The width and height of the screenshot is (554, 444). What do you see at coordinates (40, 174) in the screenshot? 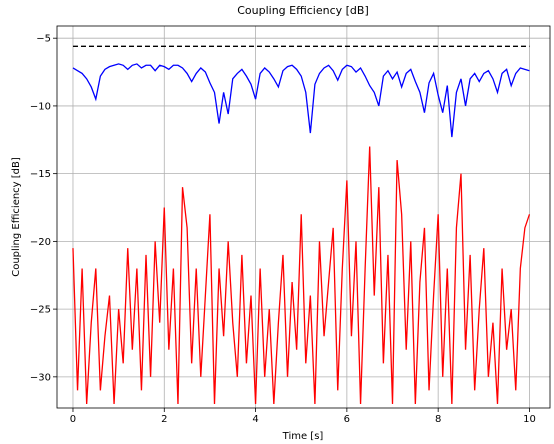
I see `y-tick-label: −15` at bounding box center [40, 174].